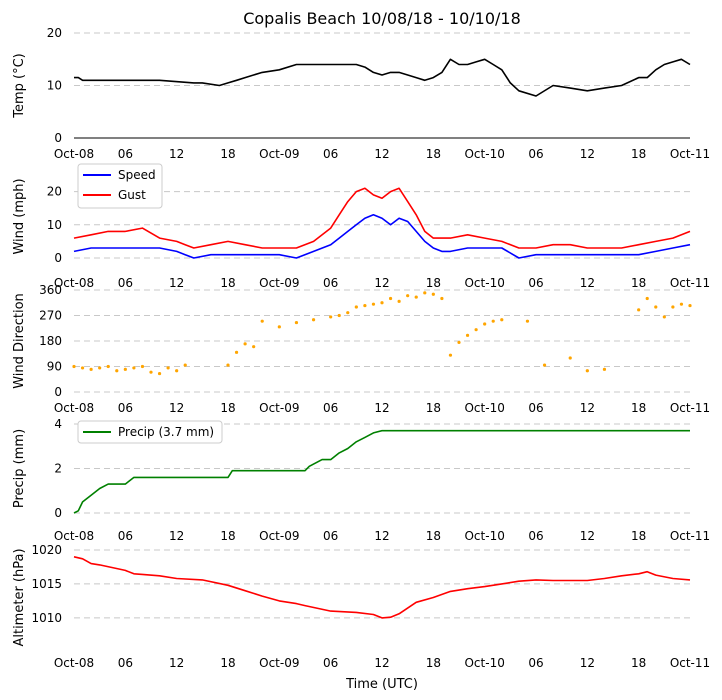 The width and height of the screenshot is (722, 700). I want to click on figure-xlabel: Time (UTC), so click(381, 684).